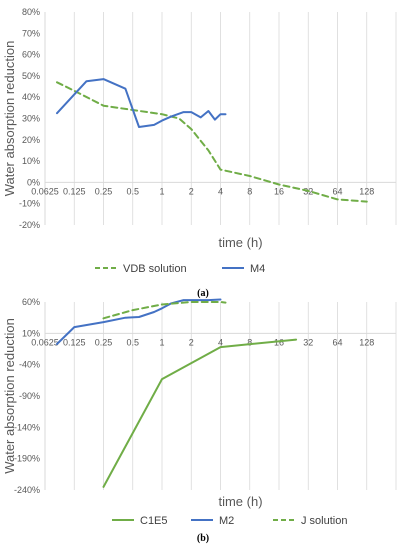 This screenshot has height=550, width=406. I want to click on legend-label: M2, so click(226, 521).